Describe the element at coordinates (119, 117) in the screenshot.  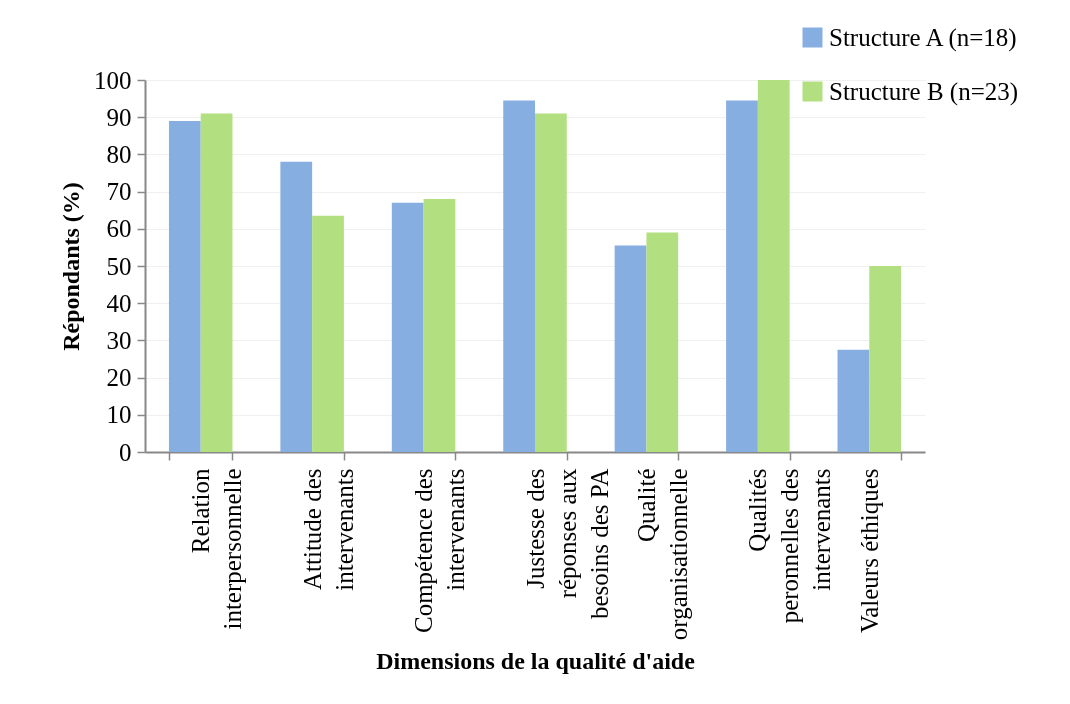
I see `y-tick-label: 90` at that location.